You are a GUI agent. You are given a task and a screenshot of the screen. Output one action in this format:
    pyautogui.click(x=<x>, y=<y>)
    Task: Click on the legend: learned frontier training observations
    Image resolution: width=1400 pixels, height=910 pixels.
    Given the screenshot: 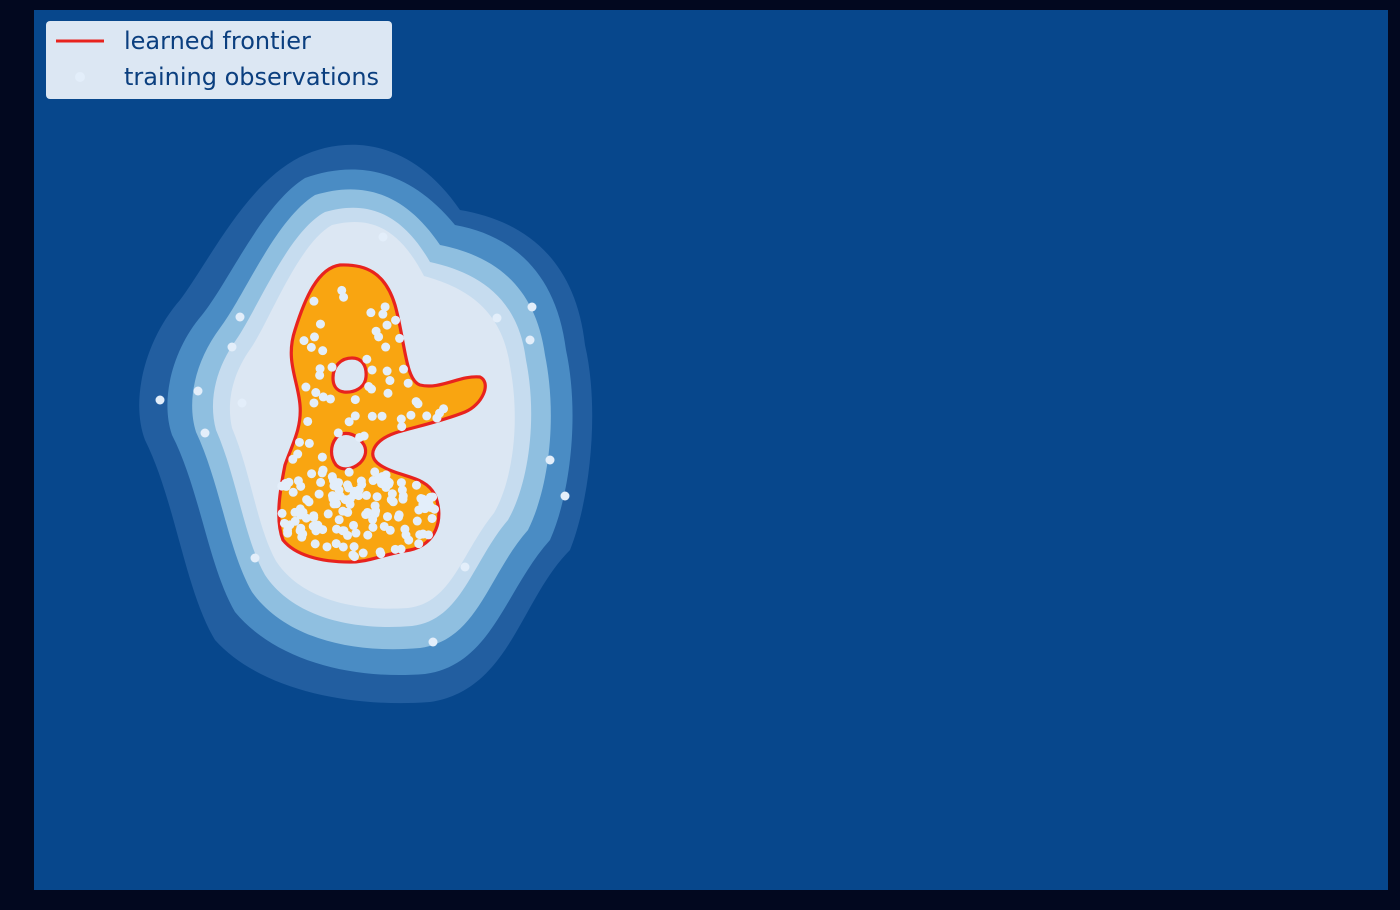 What is the action you would take?
    pyautogui.click(x=219, y=60)
    